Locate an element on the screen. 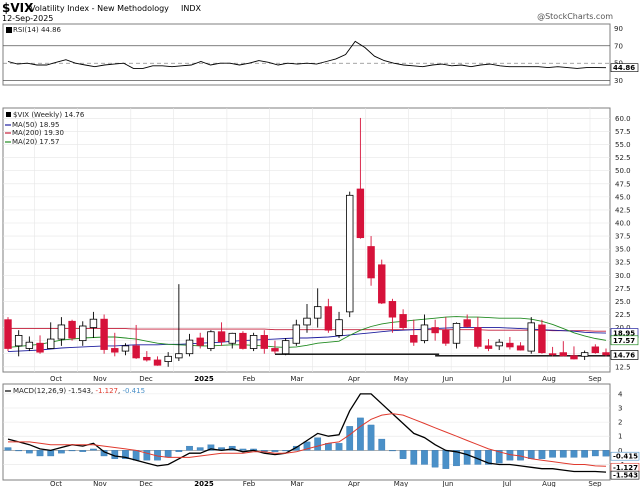 This screenshot has width=640, height=487. price-value-tag: 14.76 is located at coordinates (624, 355).